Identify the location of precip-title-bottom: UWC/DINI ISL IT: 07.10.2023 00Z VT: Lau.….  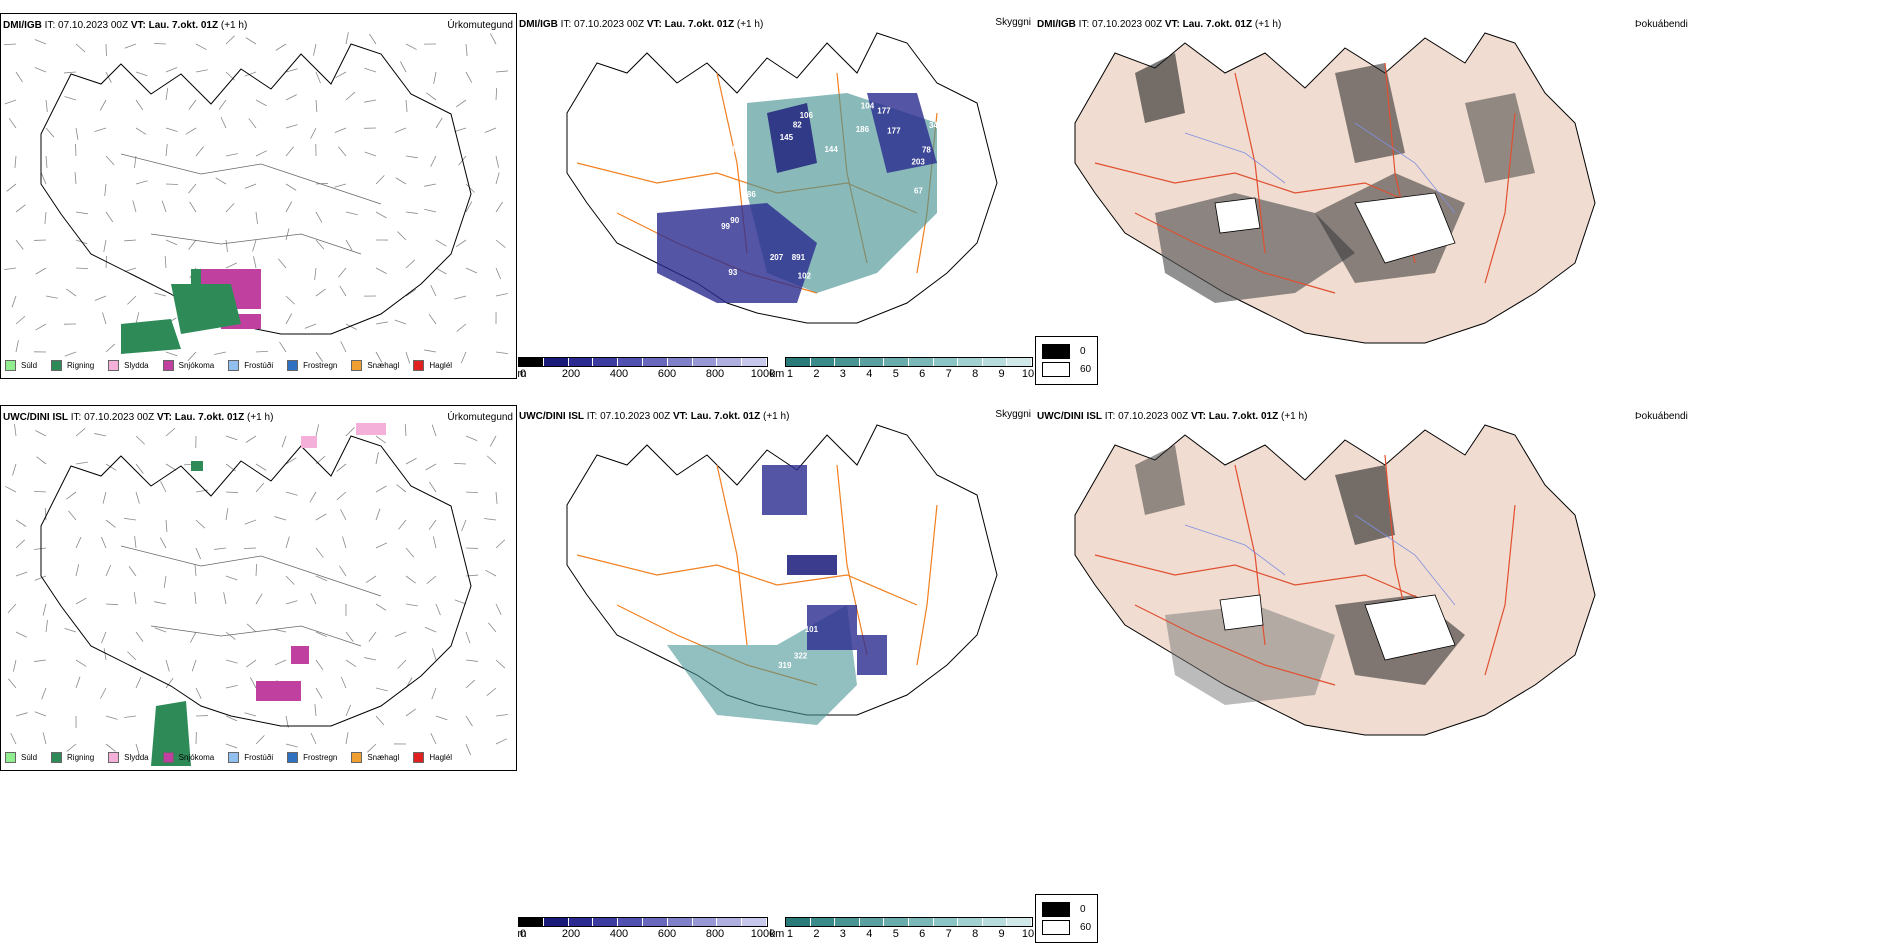
(138, 417).